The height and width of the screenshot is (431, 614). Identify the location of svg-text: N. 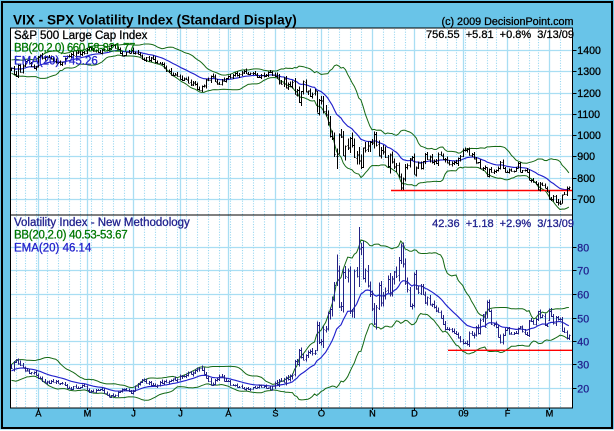
(372, 414).